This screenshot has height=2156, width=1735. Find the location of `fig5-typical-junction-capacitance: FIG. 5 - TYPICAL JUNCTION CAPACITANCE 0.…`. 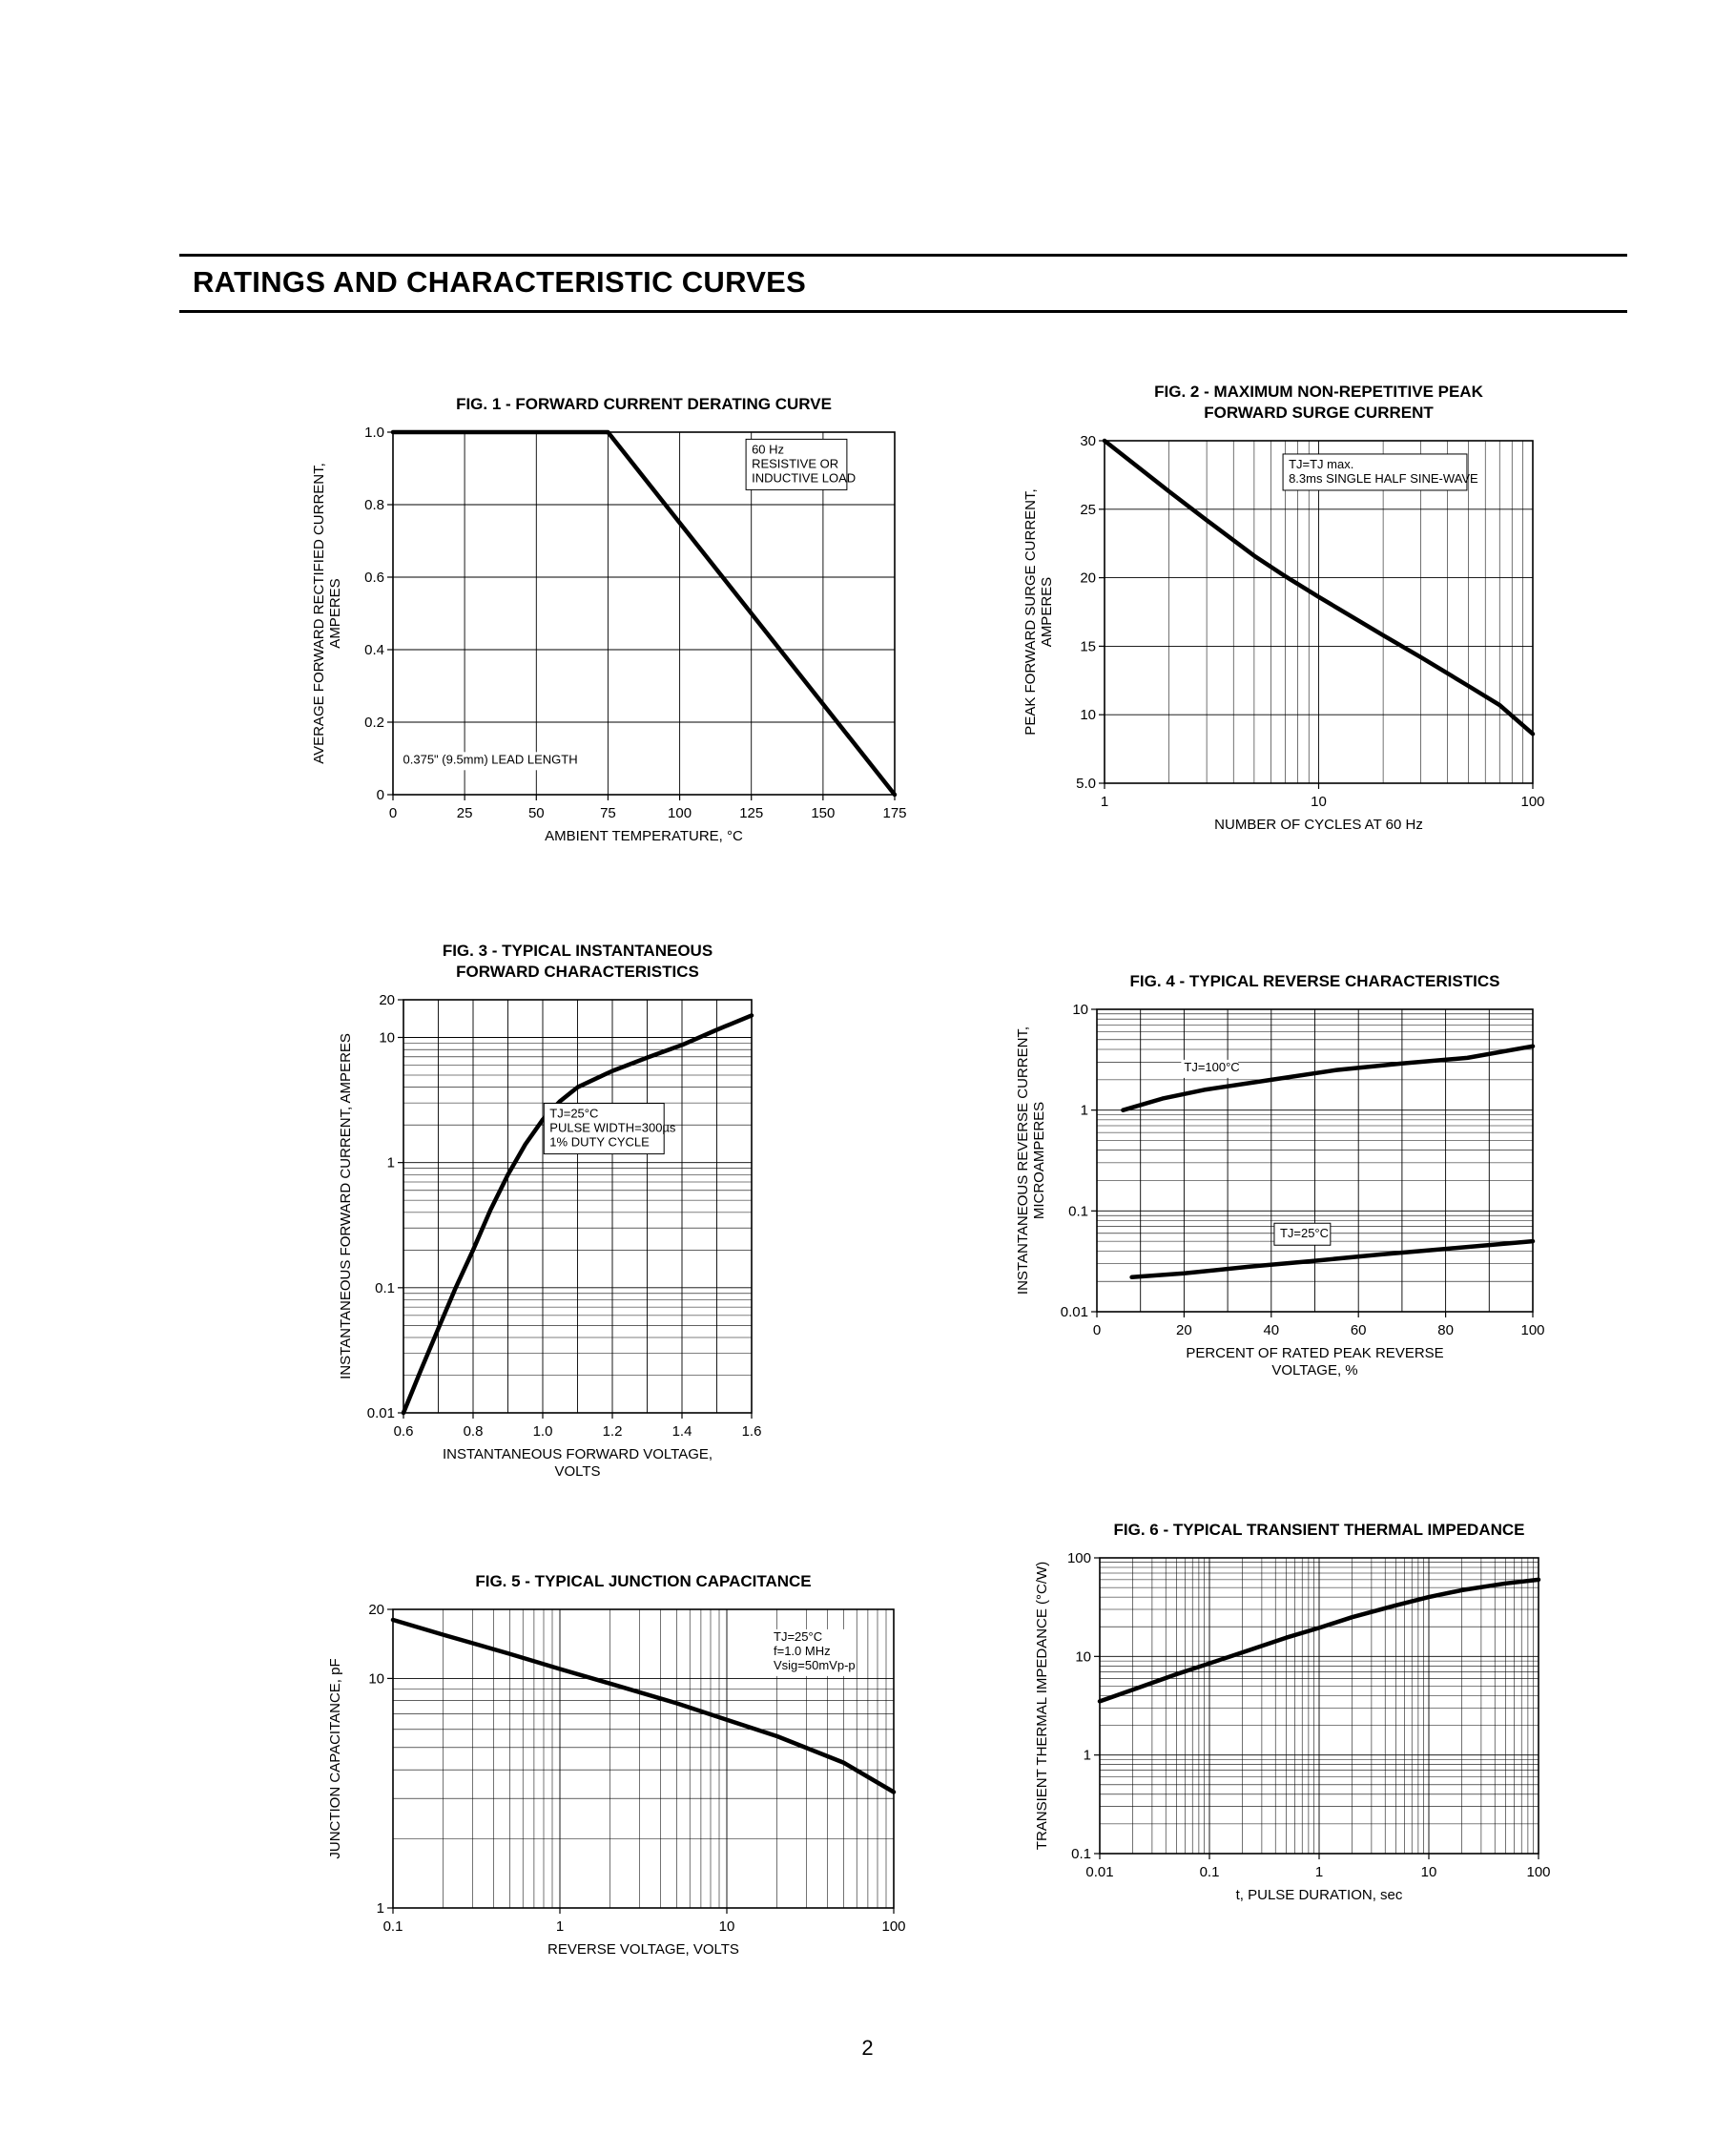

fig5-typical-junction-capacitance: FIG. 5 - TYPICAL JUNCTION CAPACITANCE 0.… is located at coordinates (606, 1773).